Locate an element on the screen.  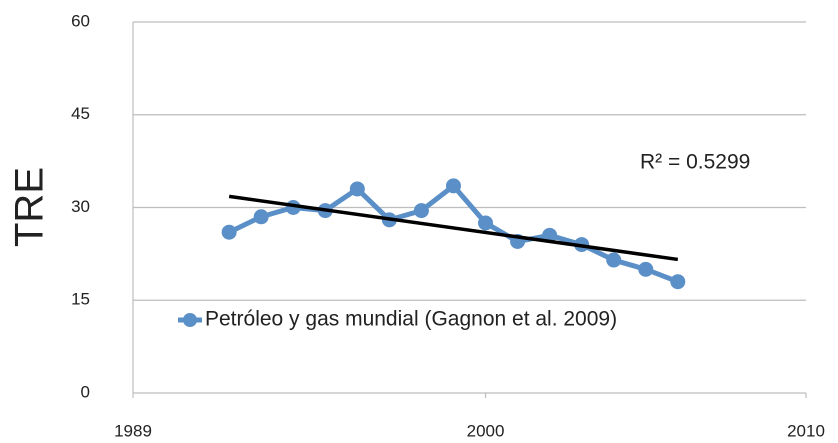
y-tick-label: 30 is located at coordinates (80, 206).